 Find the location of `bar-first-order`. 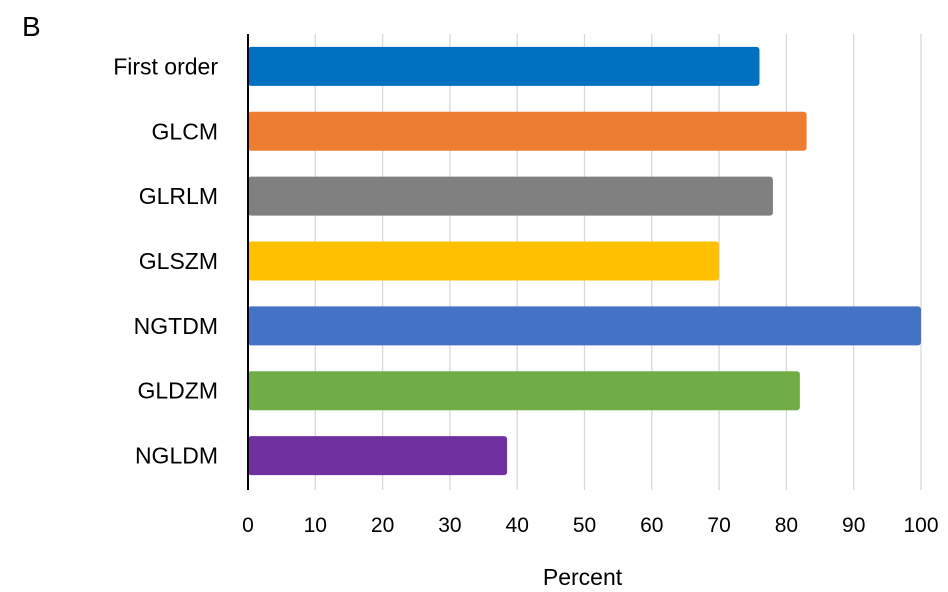

bar-first-order is located at coordinates (504, 66).